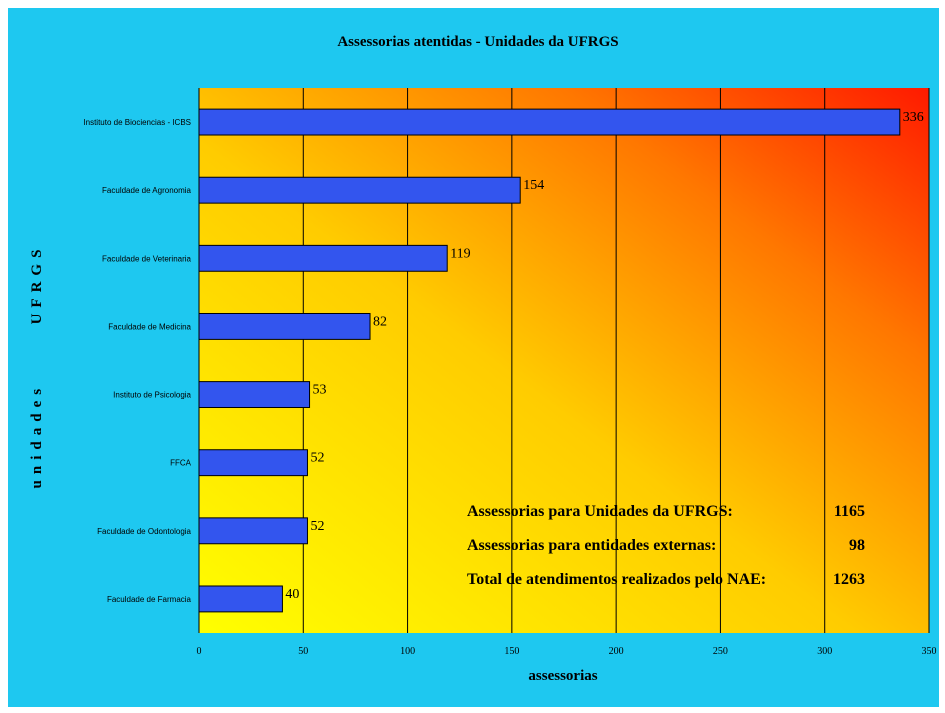 Image resolution: width=945 pixels, height=713 pixels. I want to click on x-tick-label: 250, so click(720, 651).